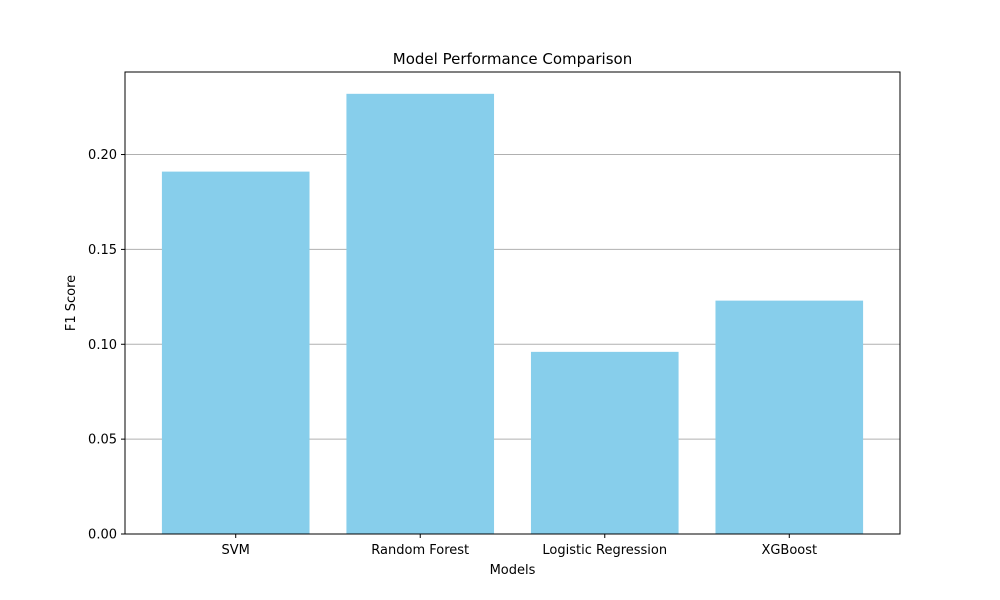  I want to click on y-tick-label: 0.00, so click(102, 535).